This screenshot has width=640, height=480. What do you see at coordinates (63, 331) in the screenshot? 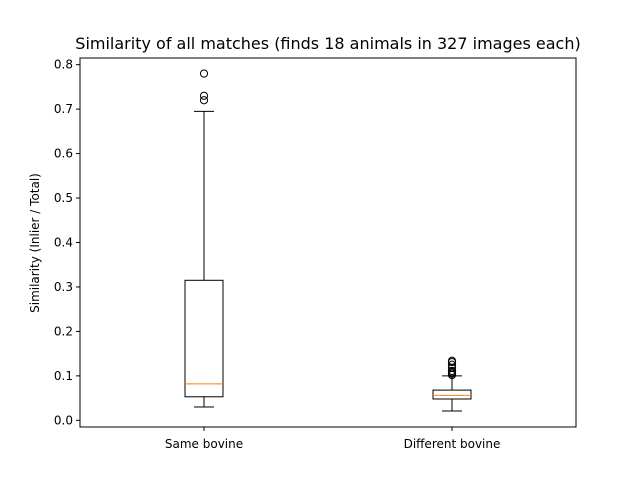
I see `y-tick-label: 0.2` at bounding box center [63, 331].